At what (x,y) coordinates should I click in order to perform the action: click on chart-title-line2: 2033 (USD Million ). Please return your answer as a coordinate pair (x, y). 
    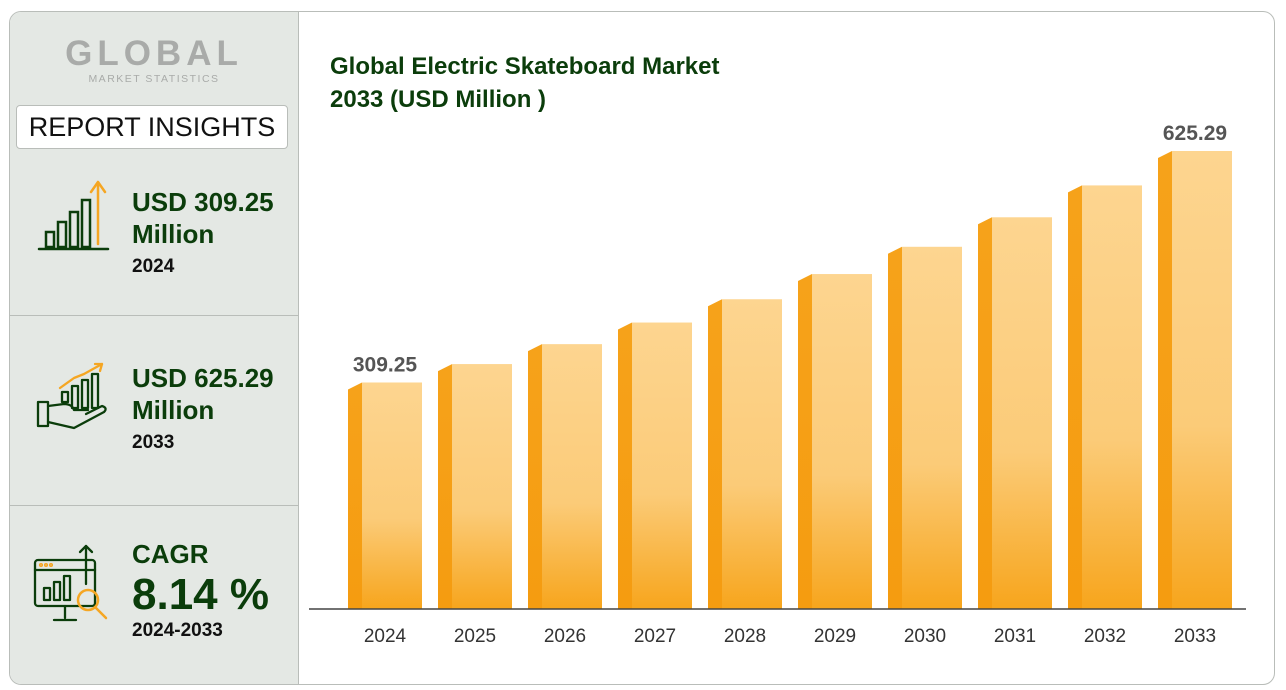
    Looking at the image, I should click on (438, 99).